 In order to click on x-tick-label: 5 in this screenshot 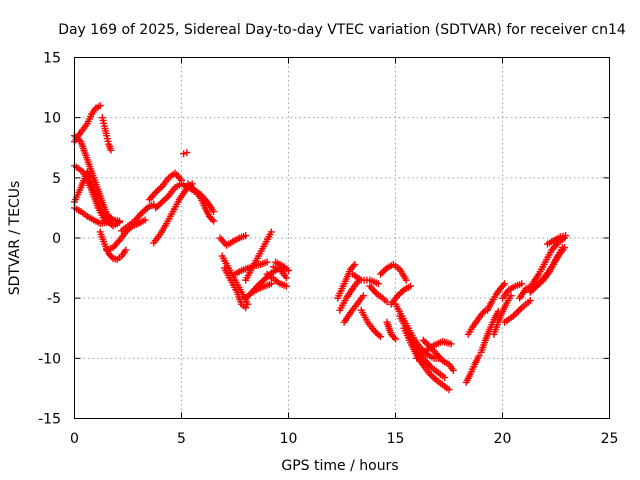, I will do `click(181, 439)`.